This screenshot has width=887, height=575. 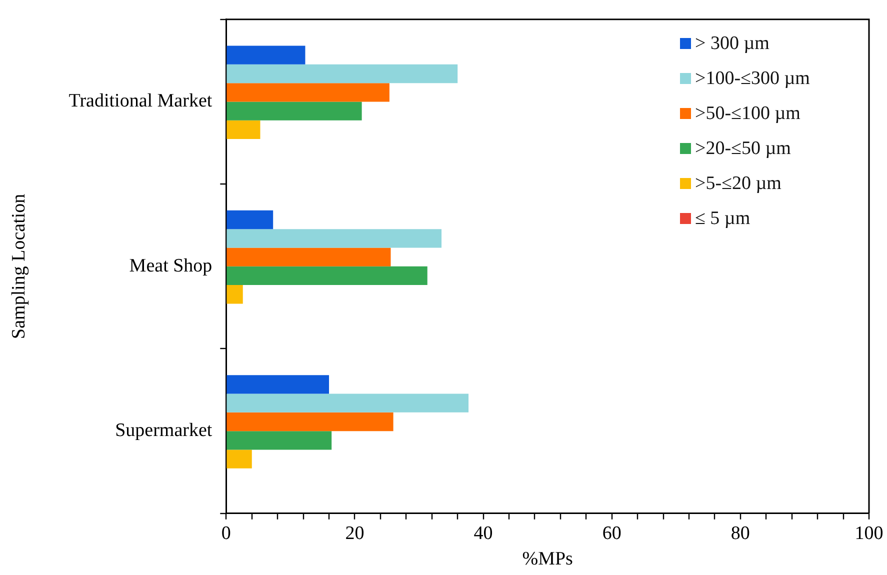 I want to click on legend-label: ≤ 5 µm, so click(x=722, y=219).